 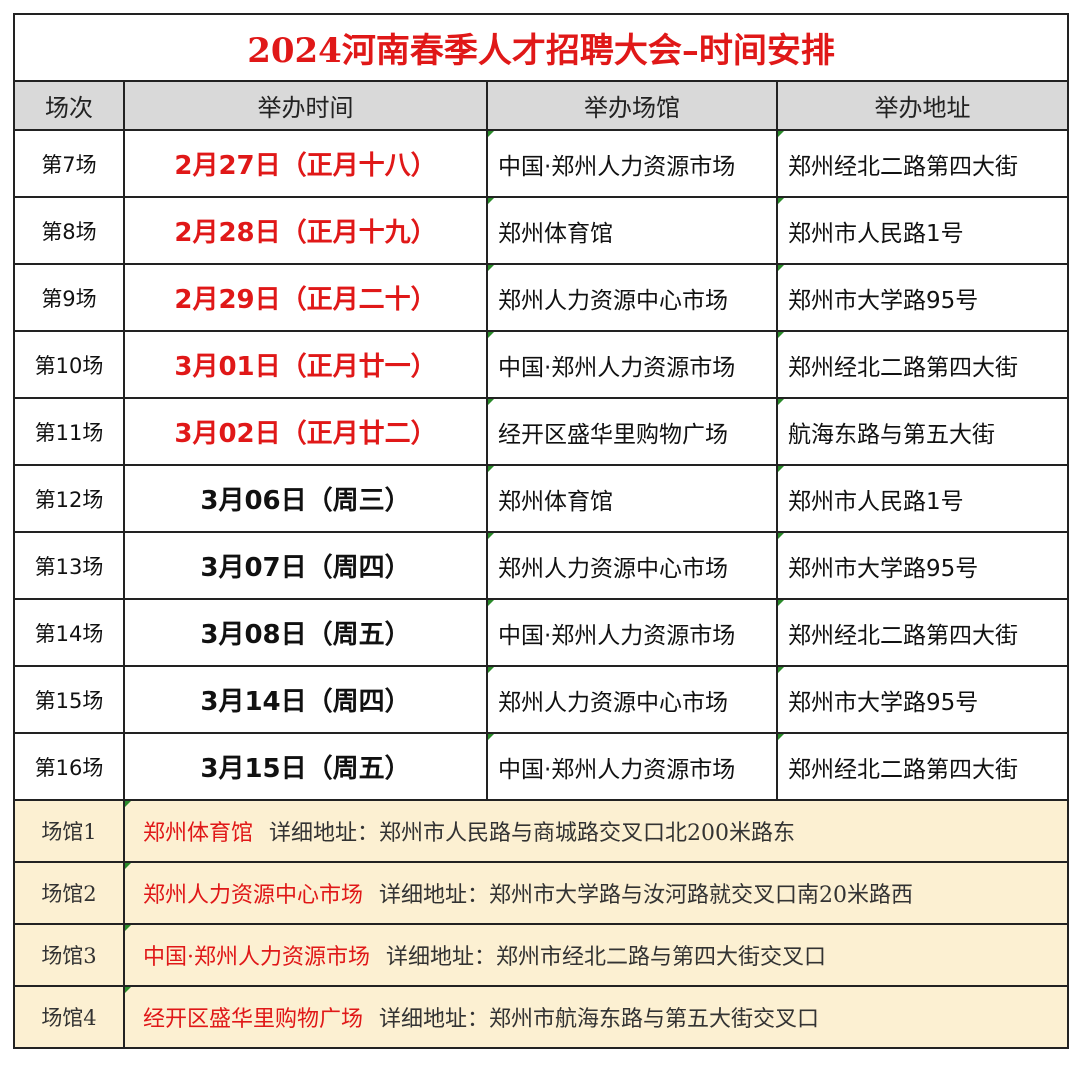 I want to click on page-title: 2024河南春季人才招聘大会–时间安排, so click(x=541, y=47).